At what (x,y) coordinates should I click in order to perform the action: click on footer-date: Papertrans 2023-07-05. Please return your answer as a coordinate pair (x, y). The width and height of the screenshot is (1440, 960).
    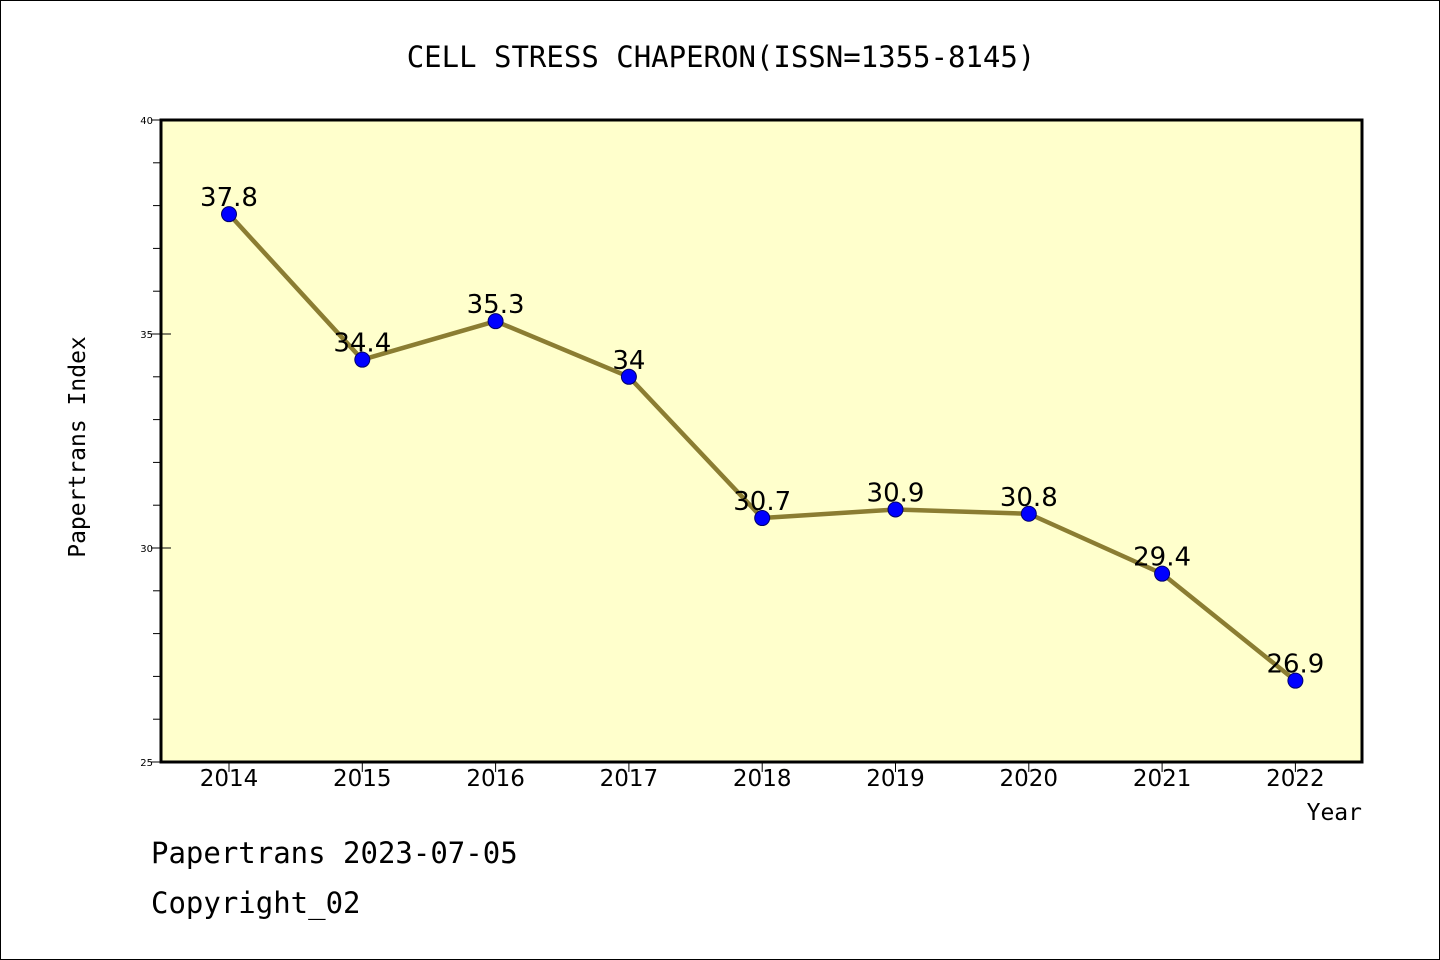
    Looking at the image, I should click on (334, 853).